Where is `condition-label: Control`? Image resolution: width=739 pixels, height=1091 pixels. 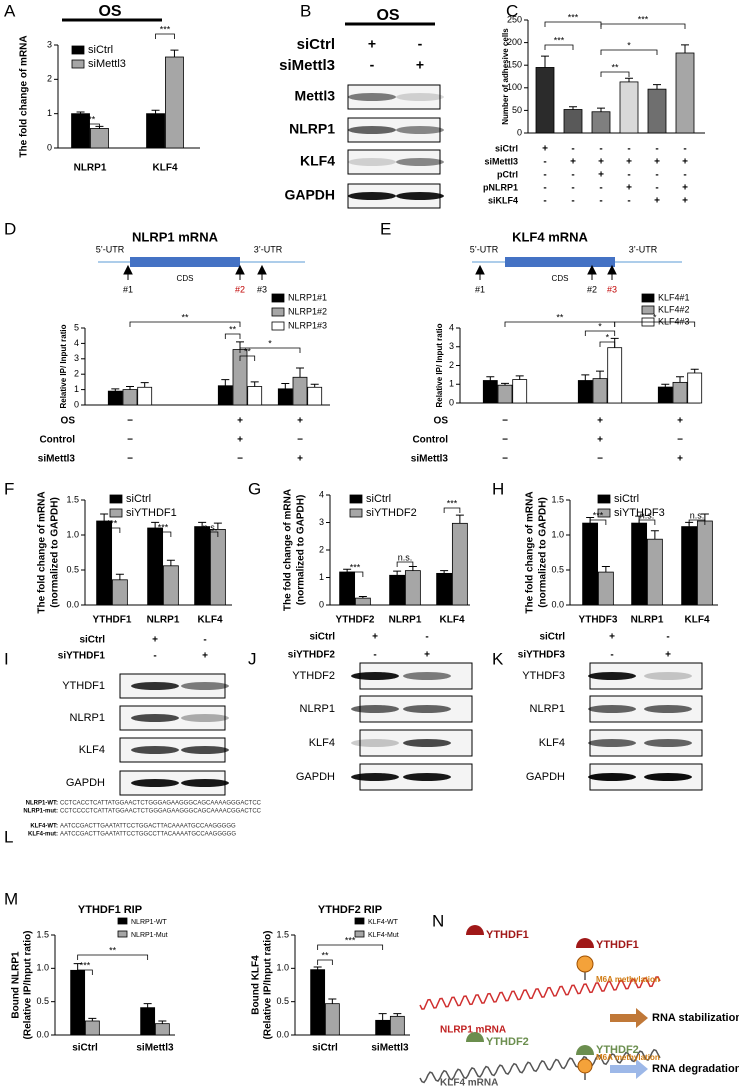 condition-label: Control is located at coordinates (57, 440).